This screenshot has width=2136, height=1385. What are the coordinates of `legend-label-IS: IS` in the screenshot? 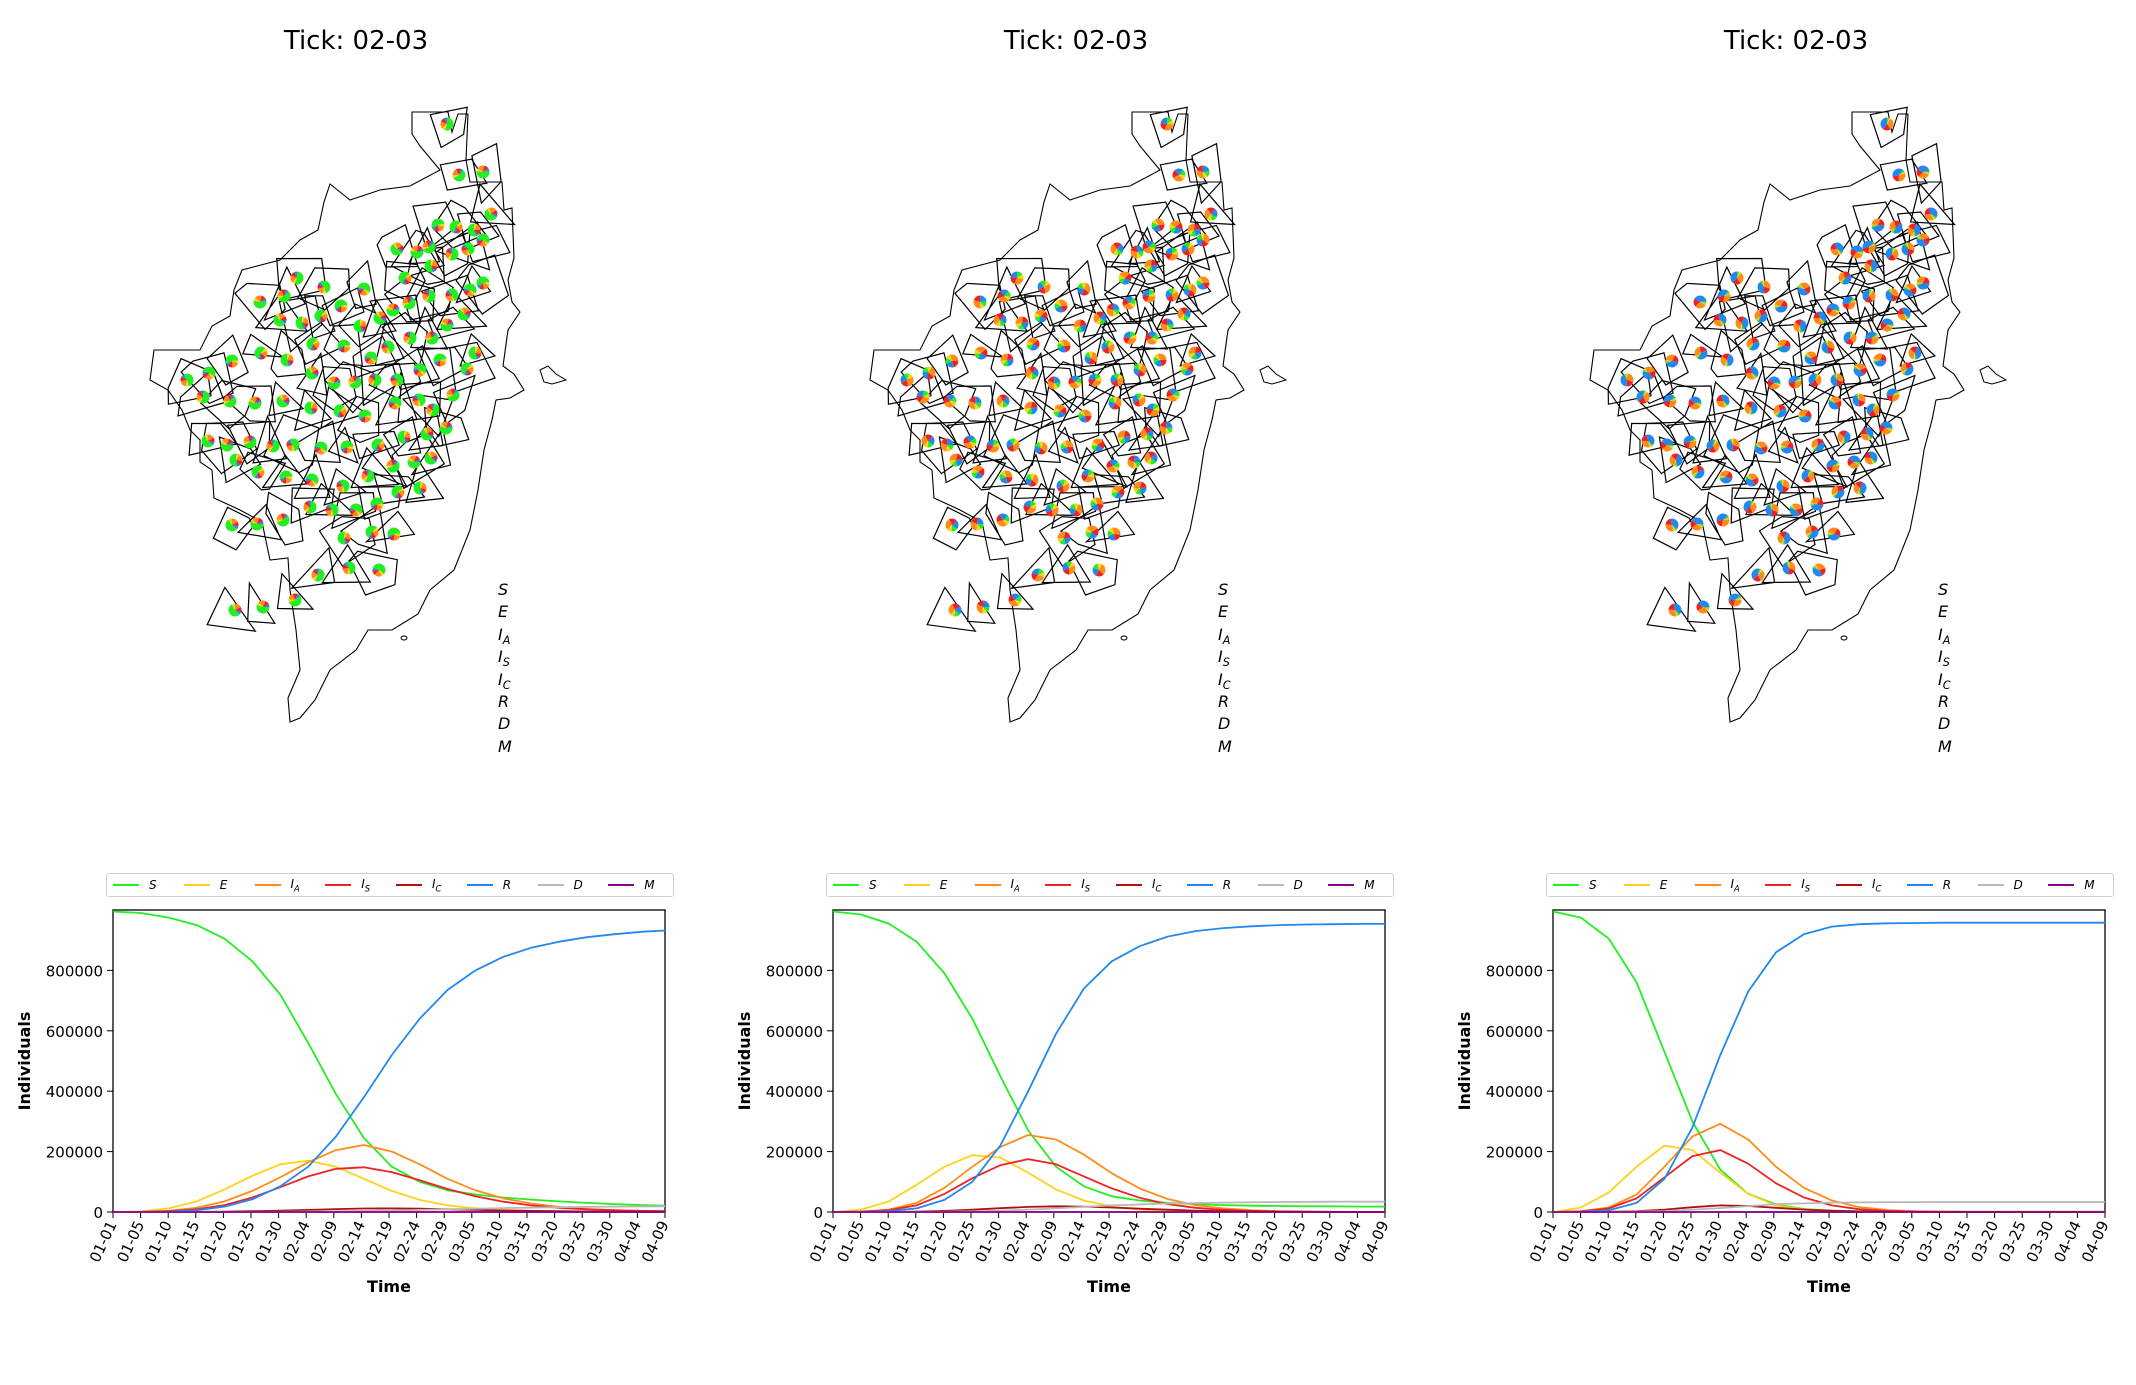 It's located at (1224, 658).